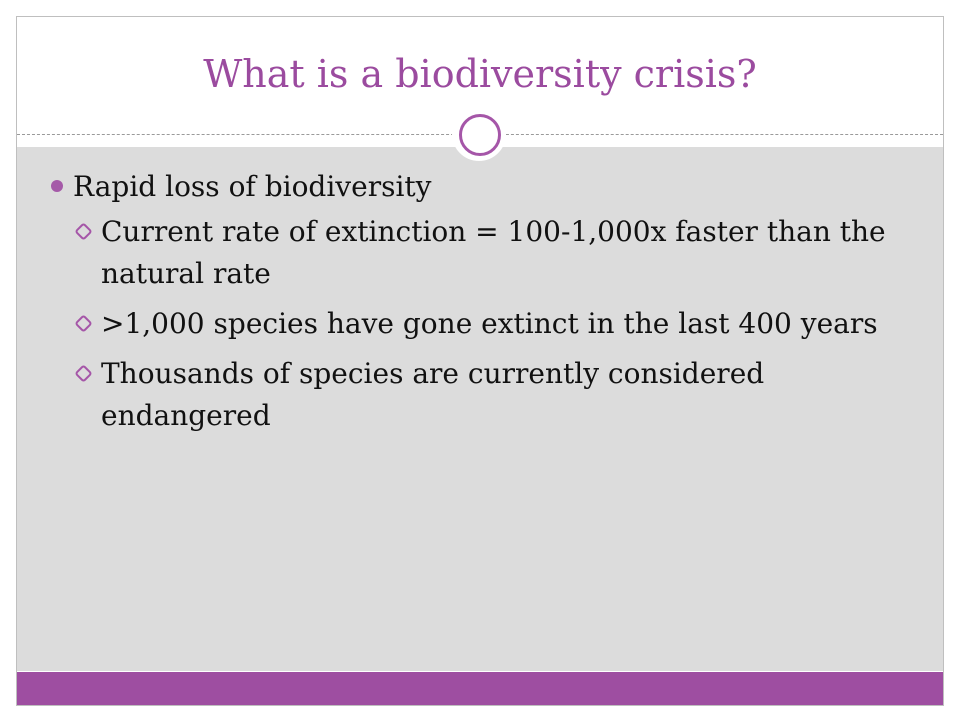 The image size is (960, 720). Describe the element at coordinates (480, 688) in the screenshot. I see `footer-bar` at that location.